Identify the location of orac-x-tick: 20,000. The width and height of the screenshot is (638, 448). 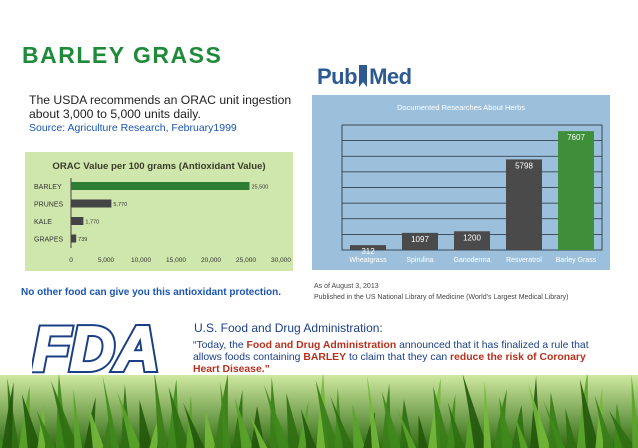
(211, 260).